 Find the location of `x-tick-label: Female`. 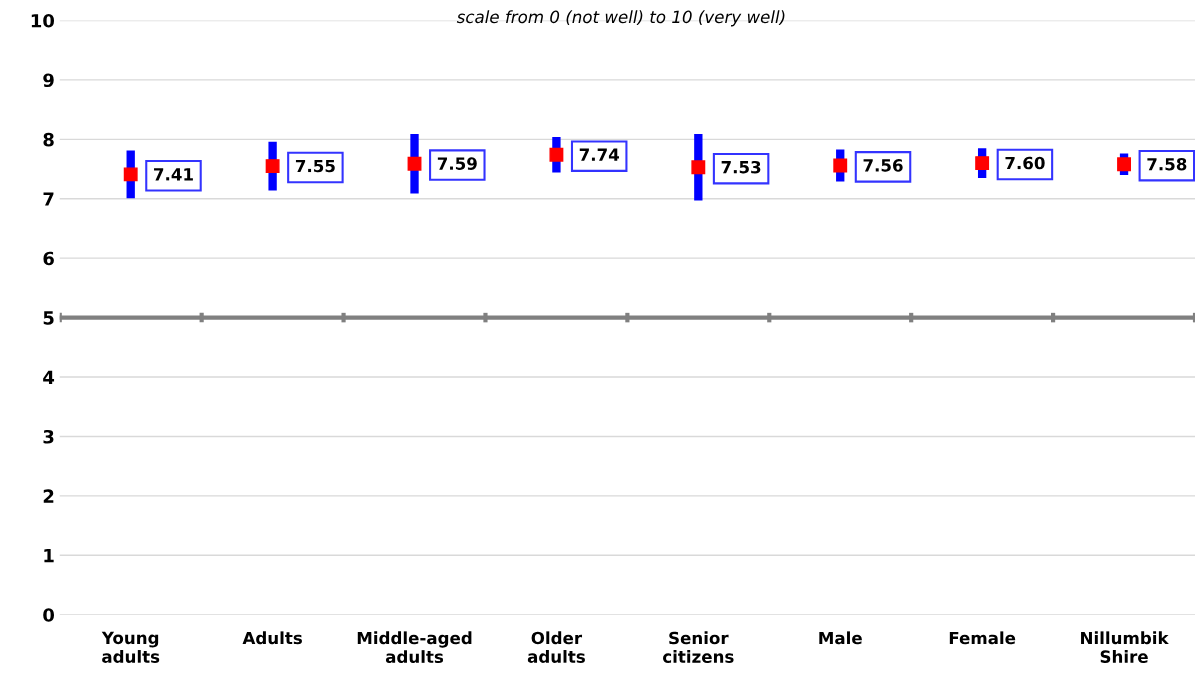

x-tick-label: Female is located at coordinates (982, 638).